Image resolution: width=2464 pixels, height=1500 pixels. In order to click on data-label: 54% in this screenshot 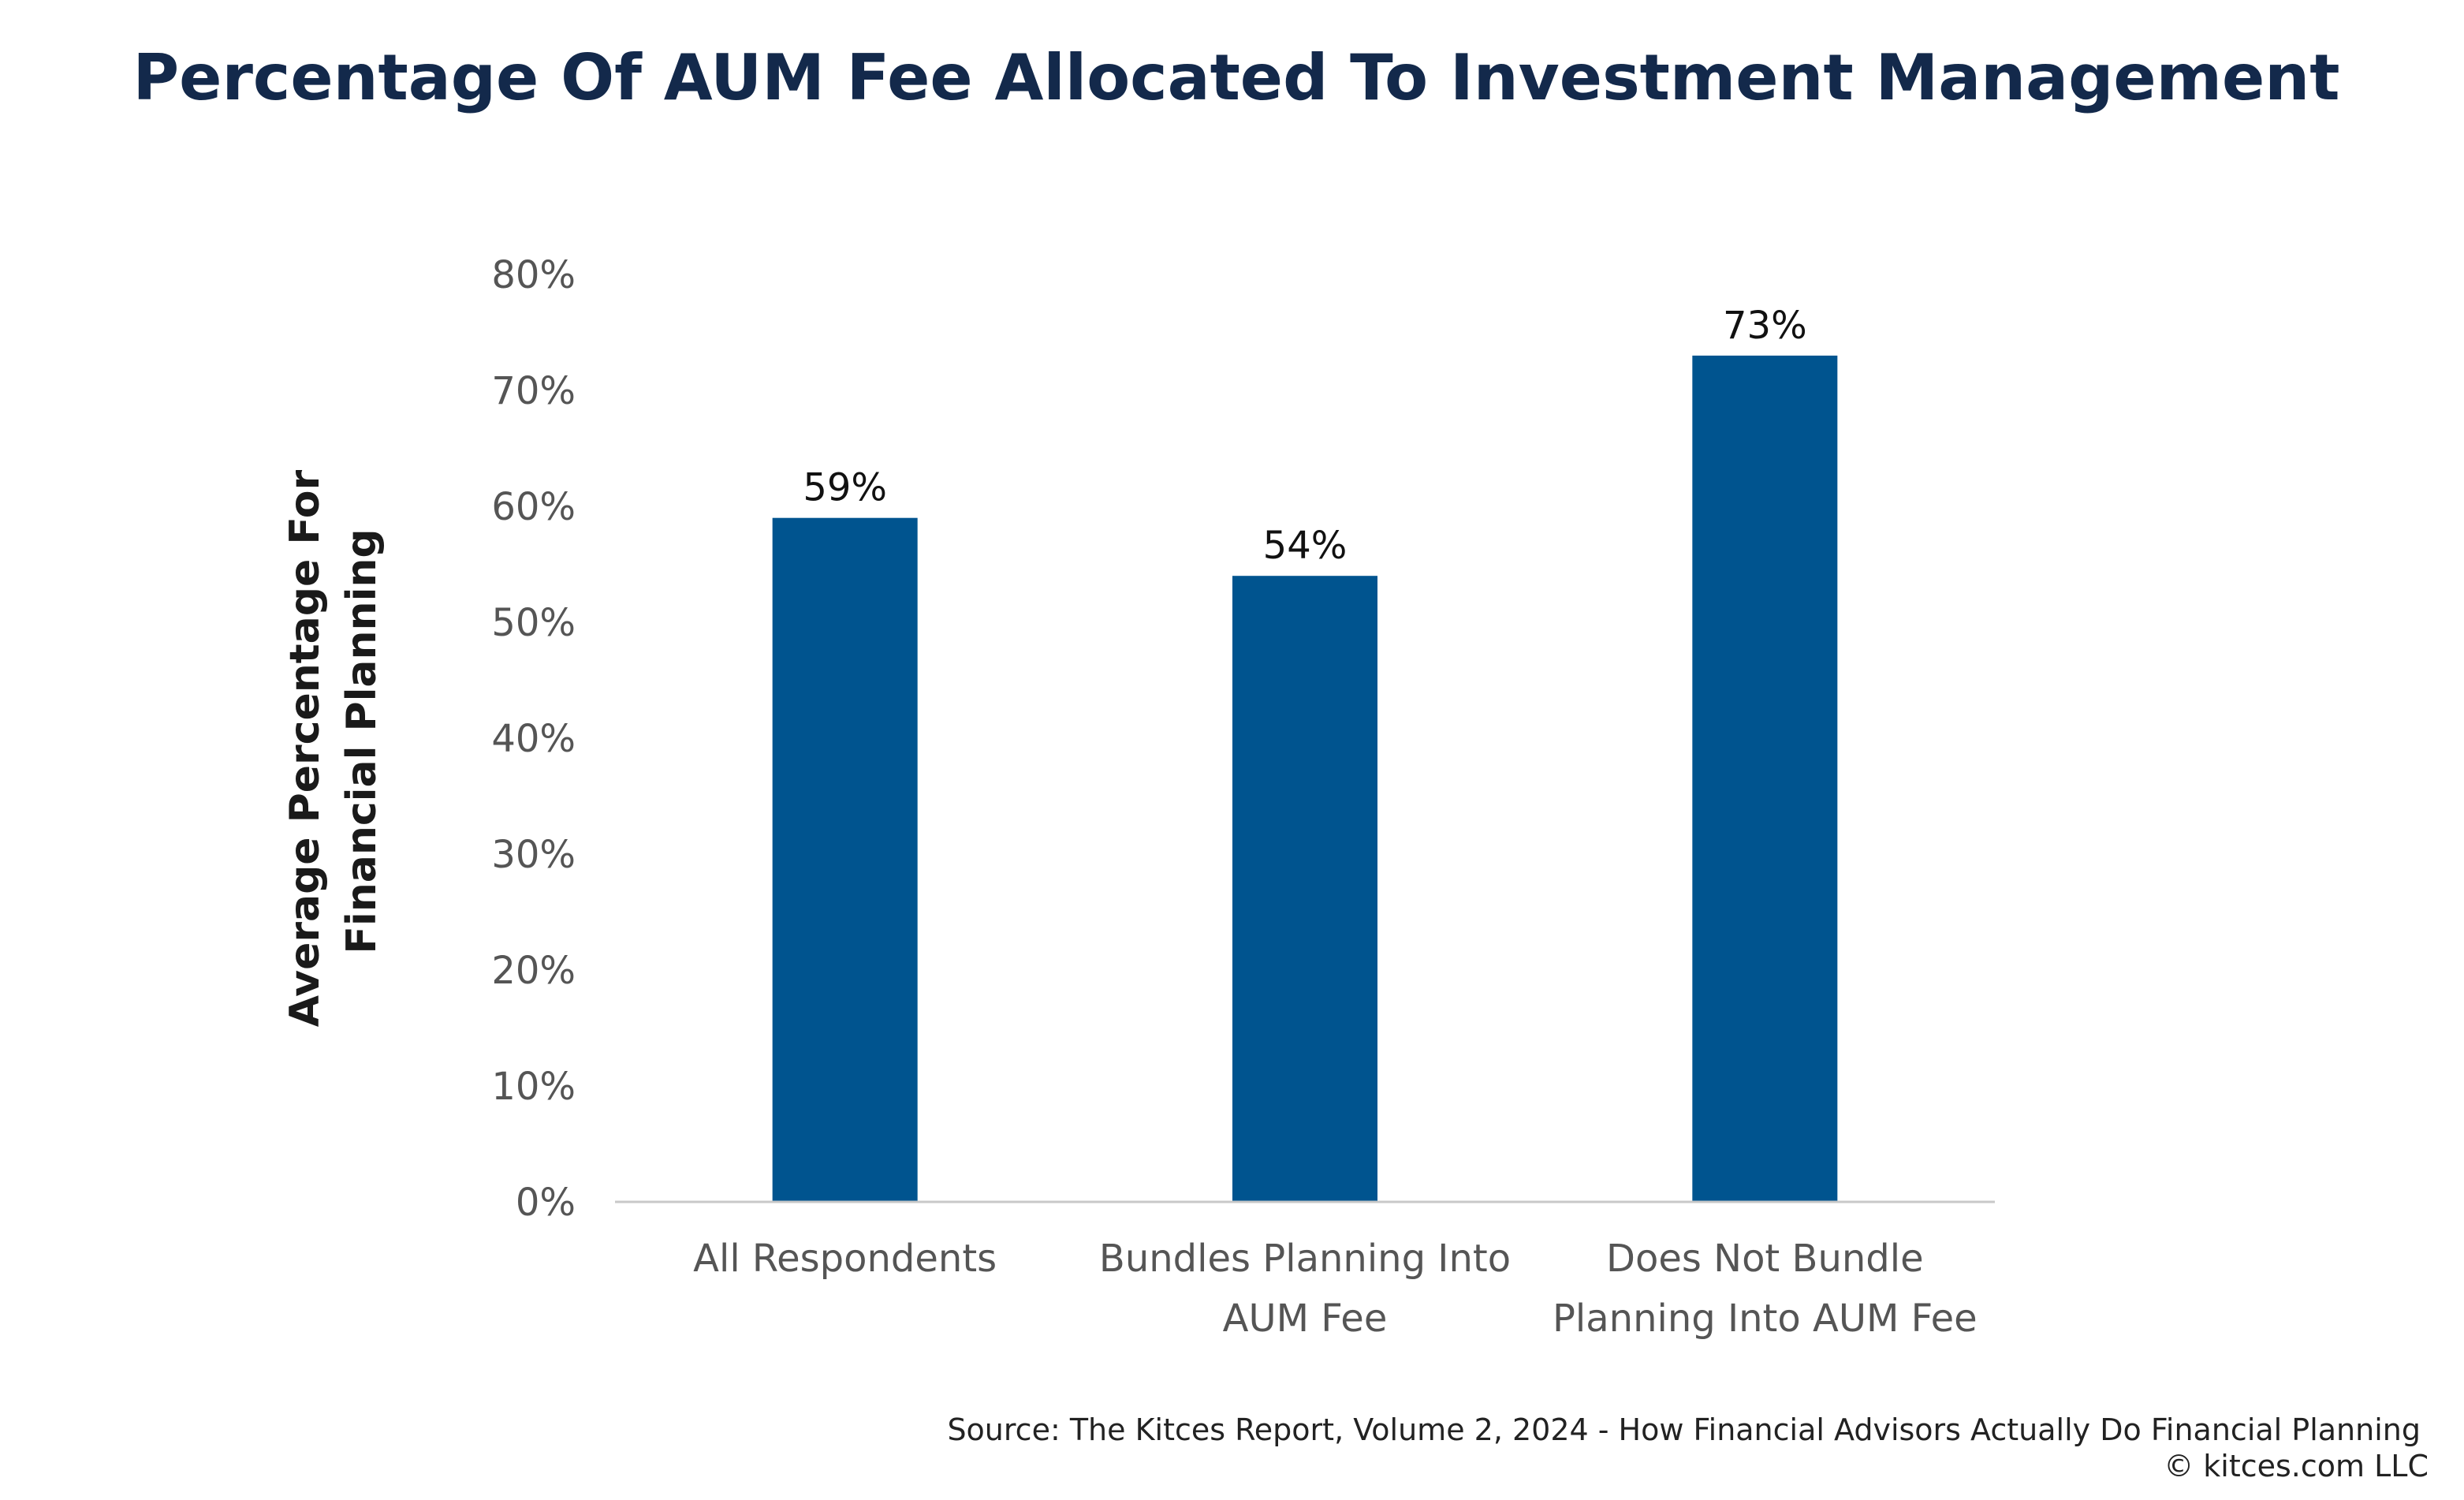, I will do `click(1305, 546)`.